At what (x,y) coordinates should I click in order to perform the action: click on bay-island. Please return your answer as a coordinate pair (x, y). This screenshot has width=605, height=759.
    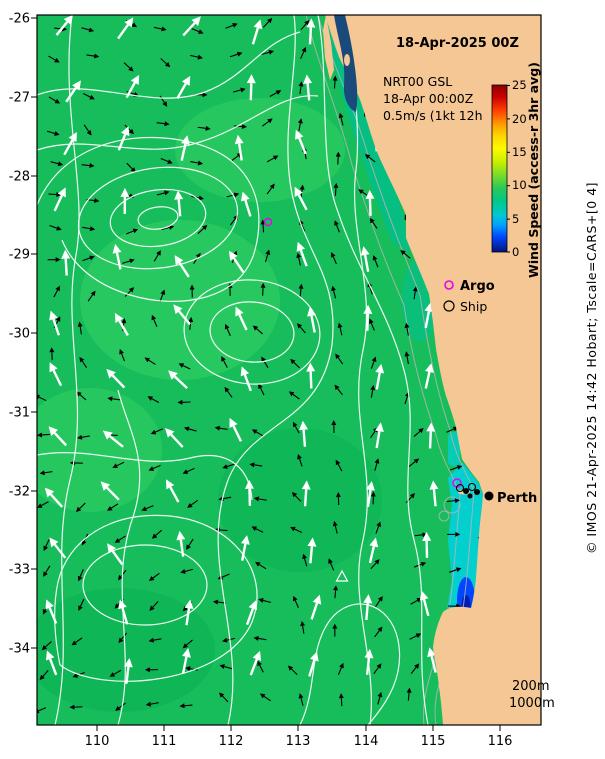
    Looking at the image, I should click on (347, 60).